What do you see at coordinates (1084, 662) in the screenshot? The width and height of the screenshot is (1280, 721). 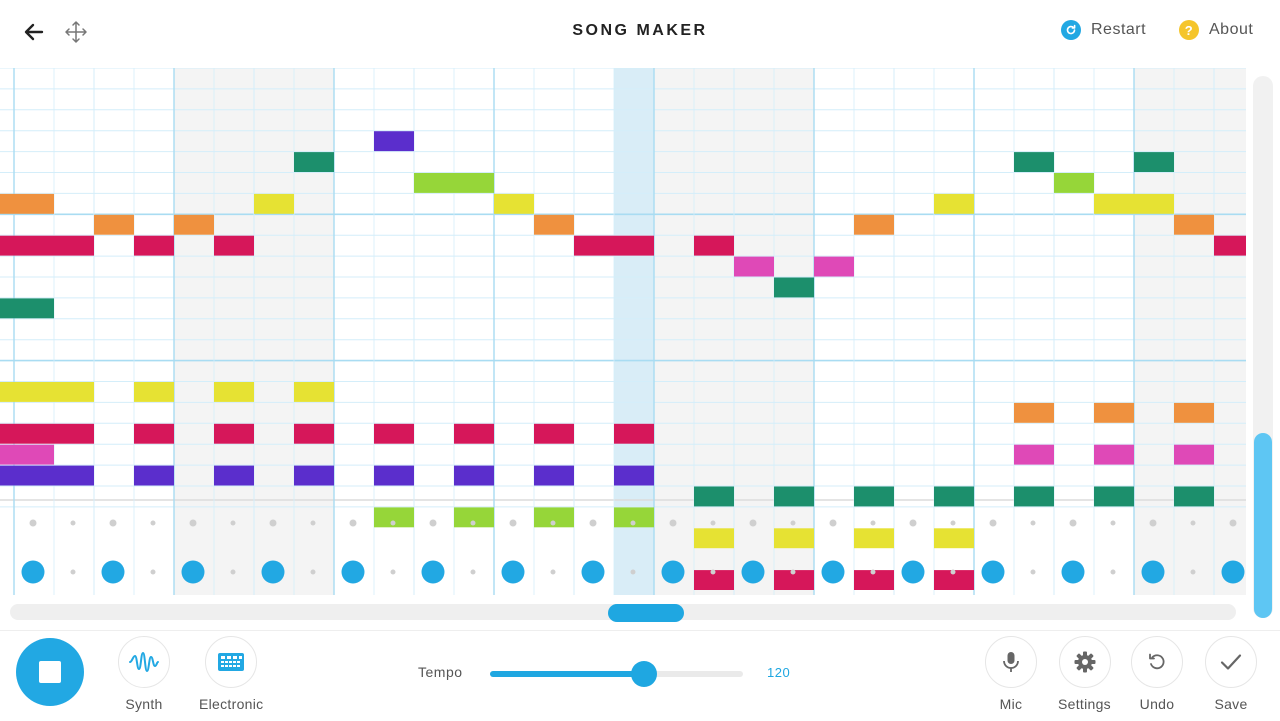 I see `gear-icon` at bounding box center [1084, 662].